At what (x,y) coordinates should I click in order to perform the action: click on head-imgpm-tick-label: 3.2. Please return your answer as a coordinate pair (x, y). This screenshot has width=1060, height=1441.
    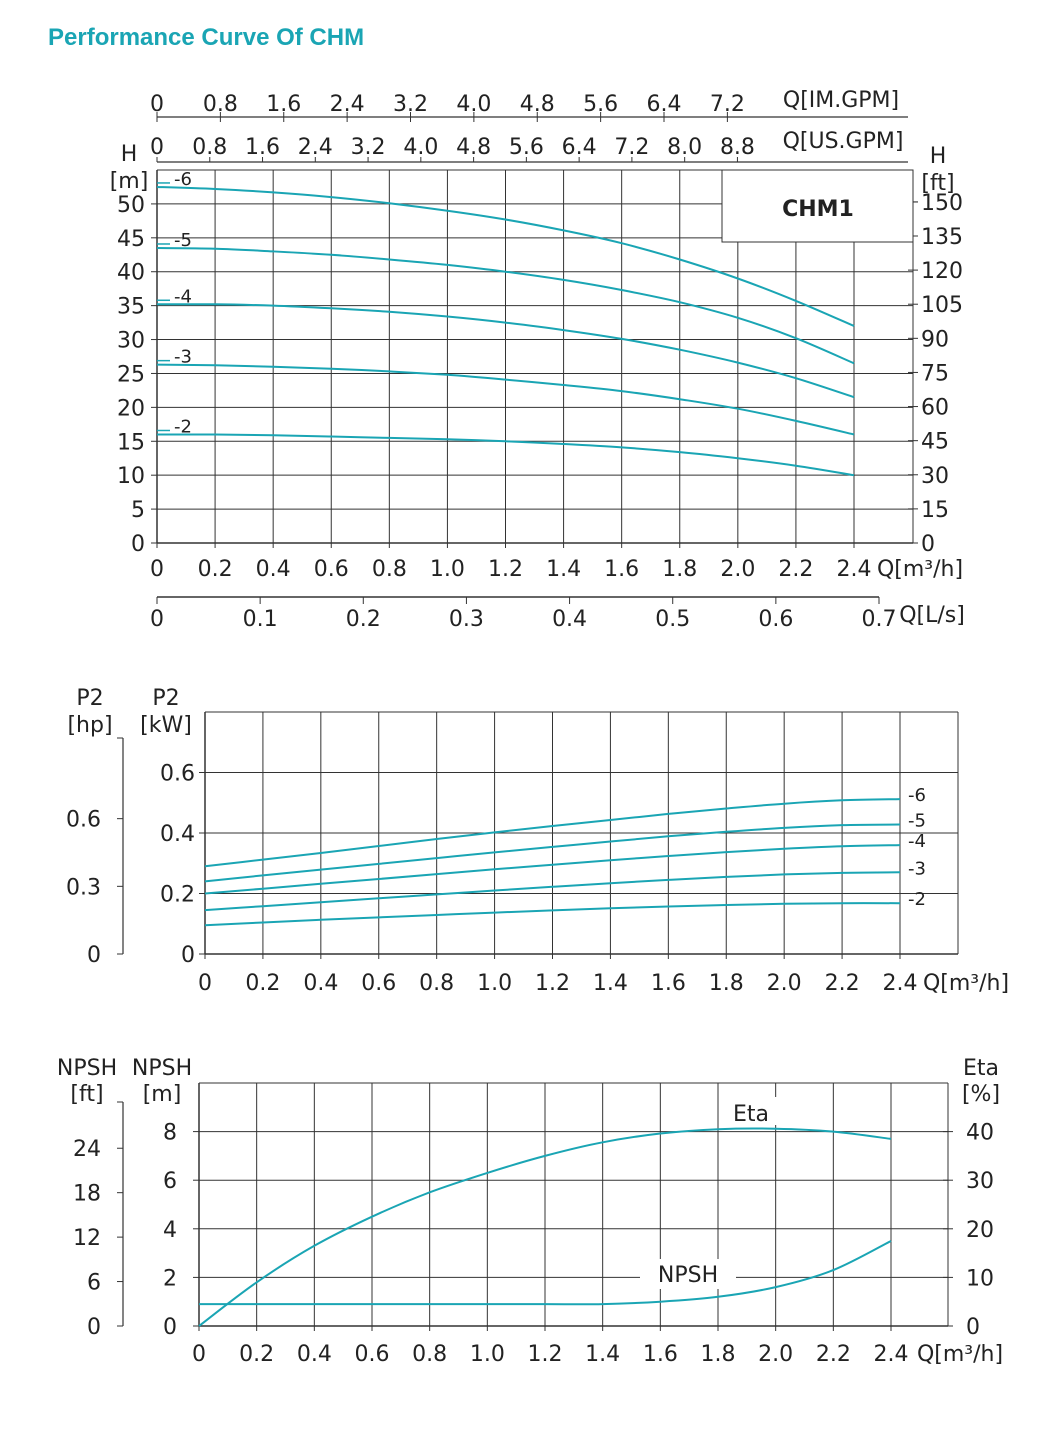
    Looking at the image, I should click on (410, 104).